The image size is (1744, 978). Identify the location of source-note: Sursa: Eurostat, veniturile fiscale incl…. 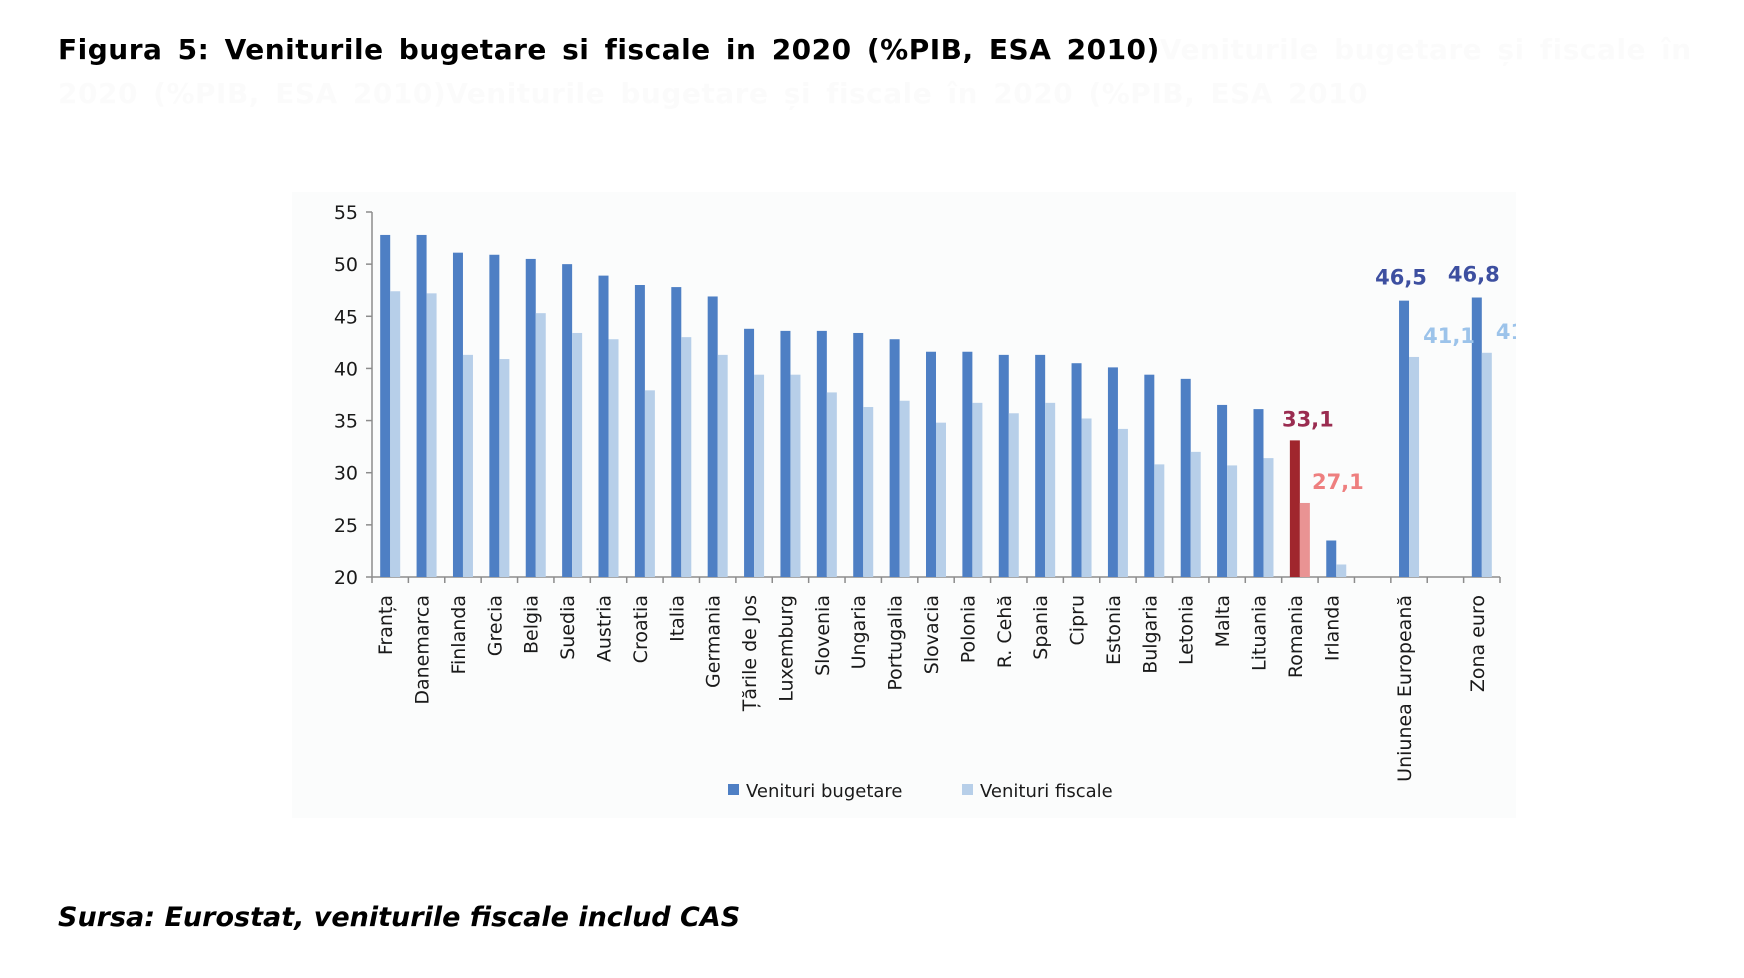
(399, 917).